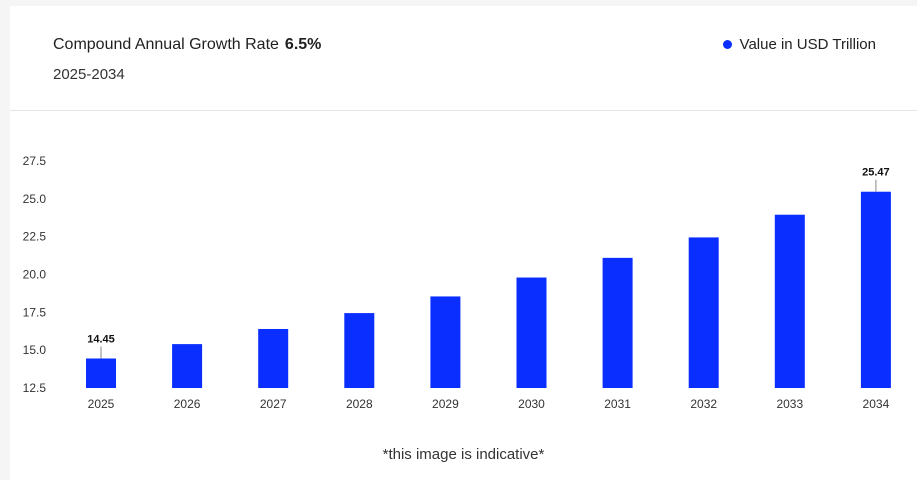 This screenshot has width=917, height=480. I want to click on bar-2032, so click(703, 312).